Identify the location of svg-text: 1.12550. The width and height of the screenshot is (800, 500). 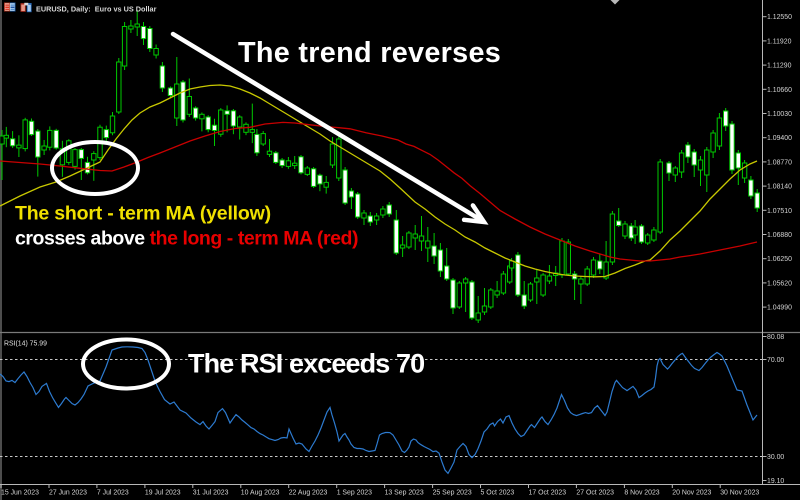
(779, 17).